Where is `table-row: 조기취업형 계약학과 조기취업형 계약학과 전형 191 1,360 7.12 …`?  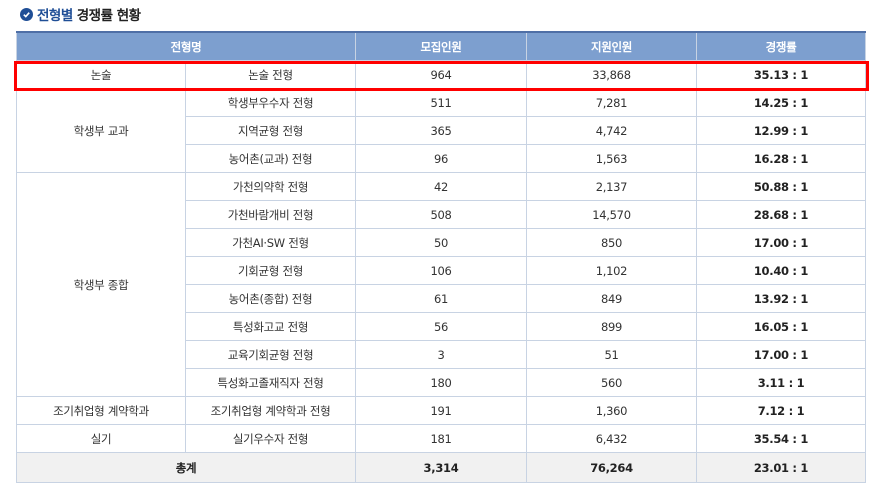
table-row: 조기취업형 계약학과 조기취업형 계약학과 전형 191 1,360 7.12 … is located at coordinates (441, 410).